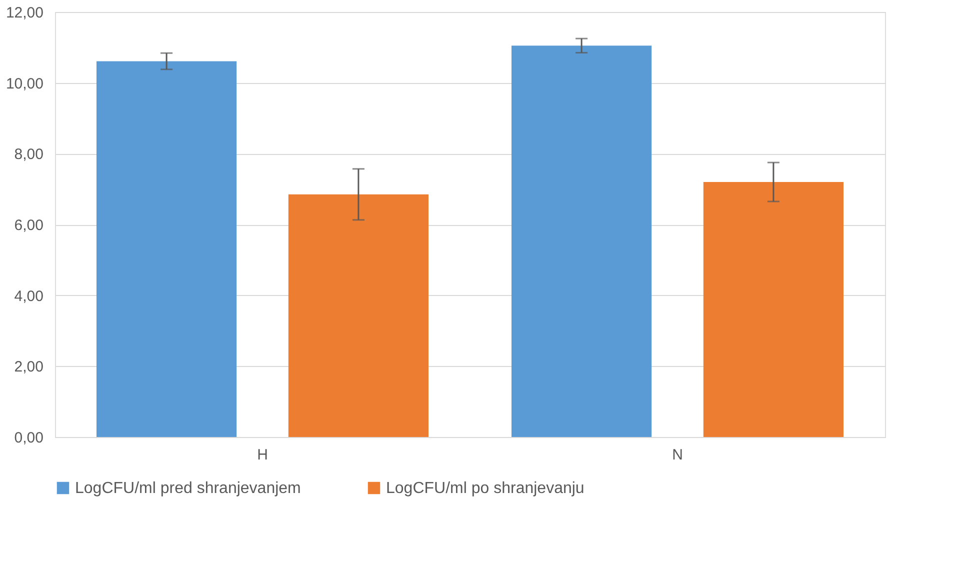 The image size is (957, 583). What do you see at coordinates (29, 367) in the screenshot?
I see `y-tick-label: 2,00` at bounding box center [29, 367].